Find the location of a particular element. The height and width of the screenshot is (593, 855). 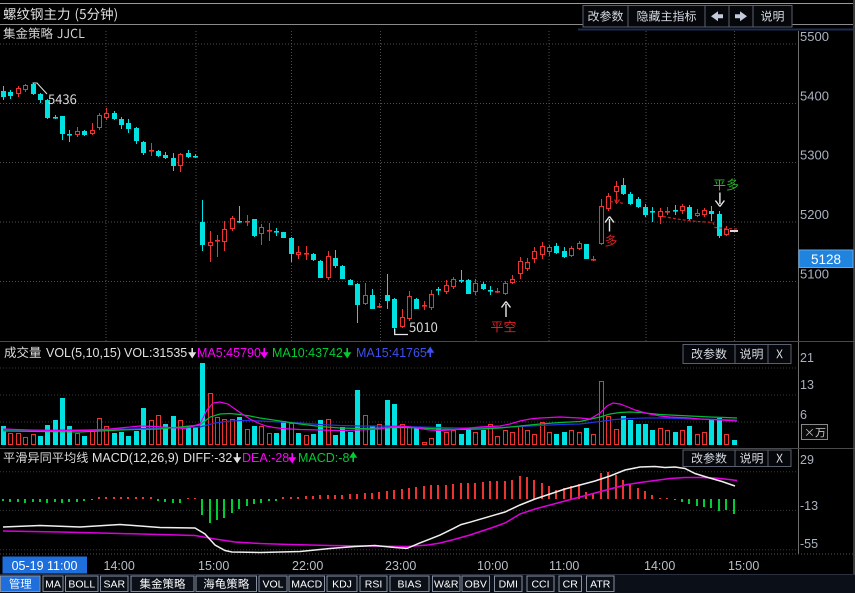

svg-text: OBV is located at coordinates (476, 585).